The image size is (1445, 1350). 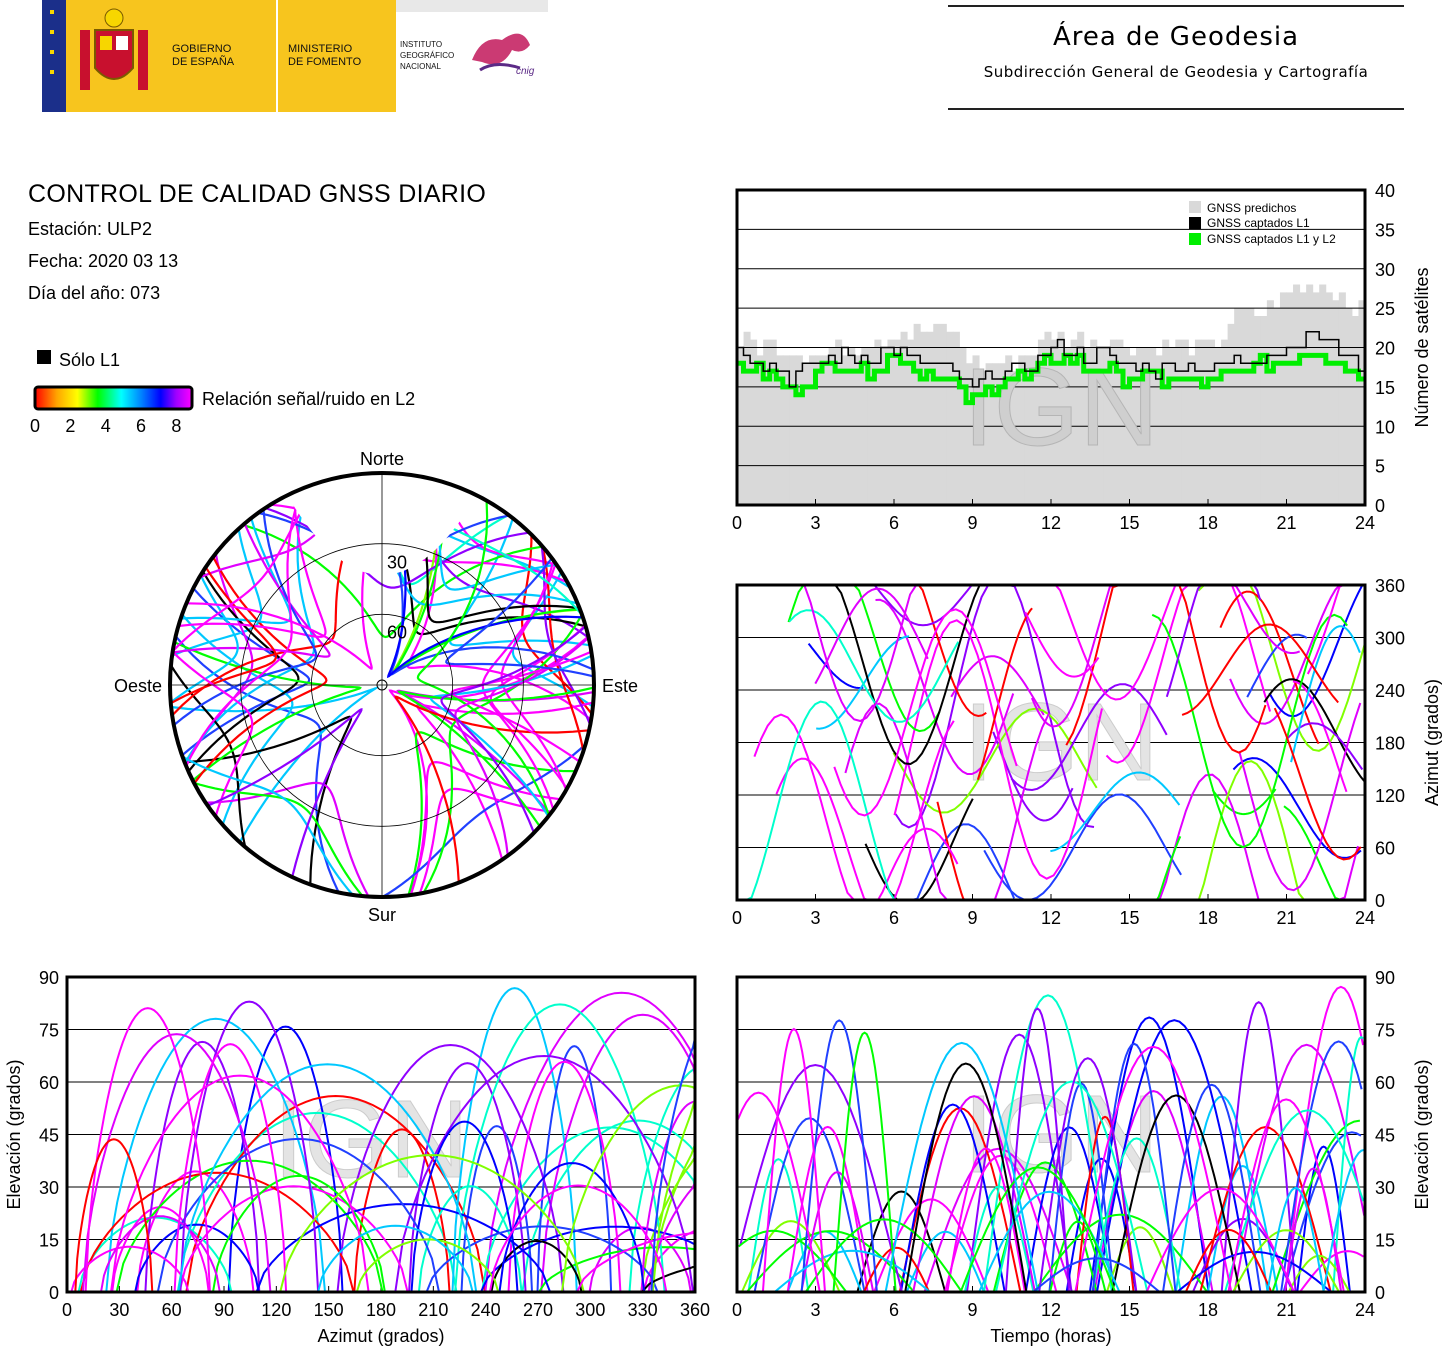 What do you see at coordinates (382, 459) in the screenshot?
I see `skyplot-north-label: Norte` at bounding box center [382, 459].